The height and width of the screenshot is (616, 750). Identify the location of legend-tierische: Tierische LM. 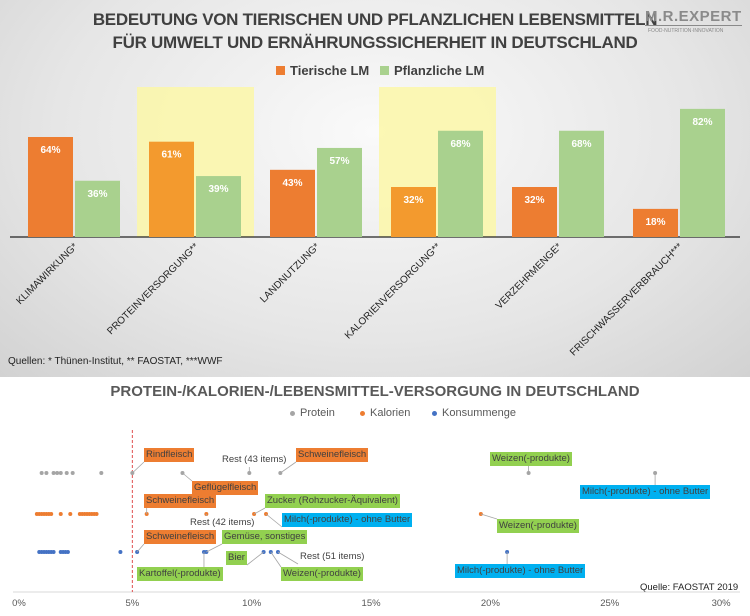
(322, 70).